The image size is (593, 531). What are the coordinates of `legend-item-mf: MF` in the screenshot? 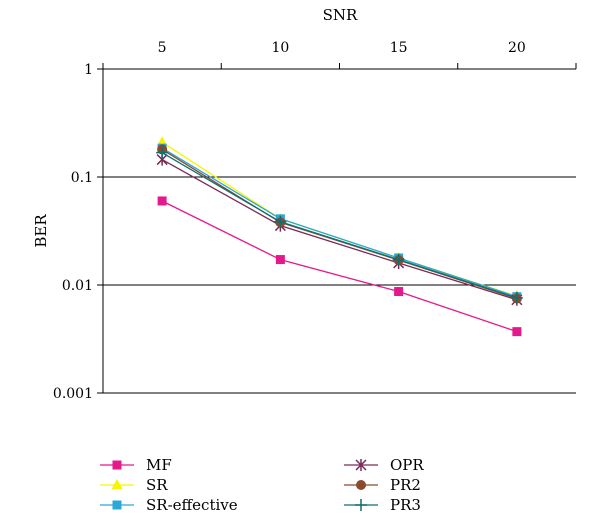 It's located at (136, 465).